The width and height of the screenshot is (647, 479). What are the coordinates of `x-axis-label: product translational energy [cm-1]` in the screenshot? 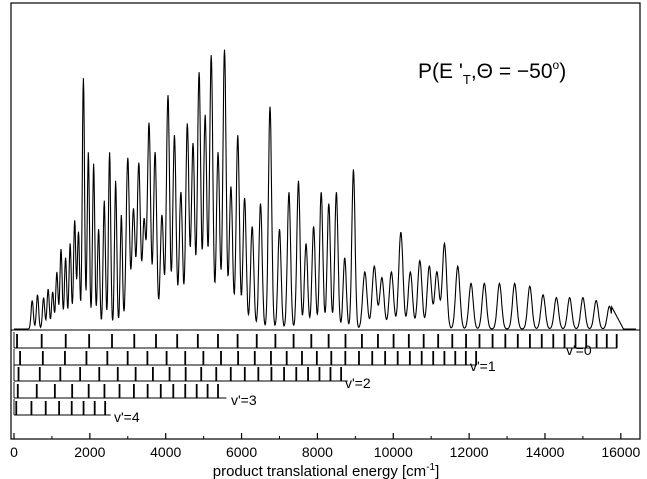 It's located at (326, 470).